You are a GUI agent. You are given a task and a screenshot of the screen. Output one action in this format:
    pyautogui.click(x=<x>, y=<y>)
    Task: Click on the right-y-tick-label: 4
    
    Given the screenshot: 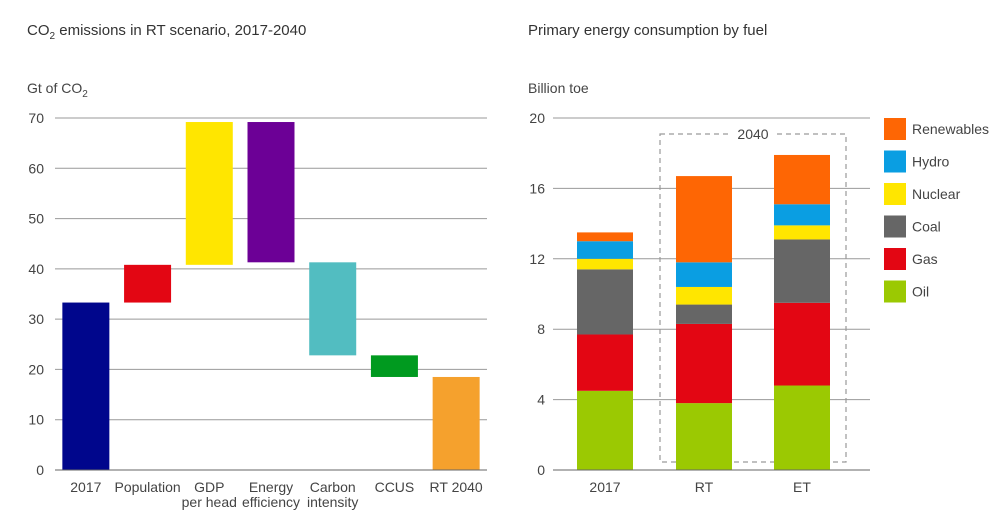 What is the action you would take?
    pyautogui.click(x=541, y=400)
    